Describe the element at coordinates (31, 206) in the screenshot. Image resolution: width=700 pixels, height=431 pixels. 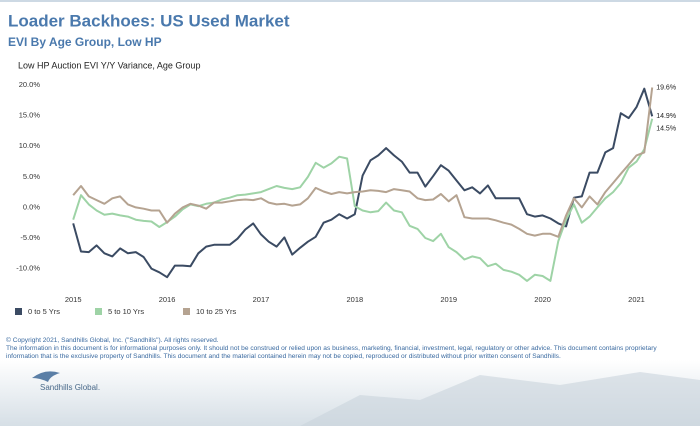
I see `y-tick-label: 0.0%` at that location.